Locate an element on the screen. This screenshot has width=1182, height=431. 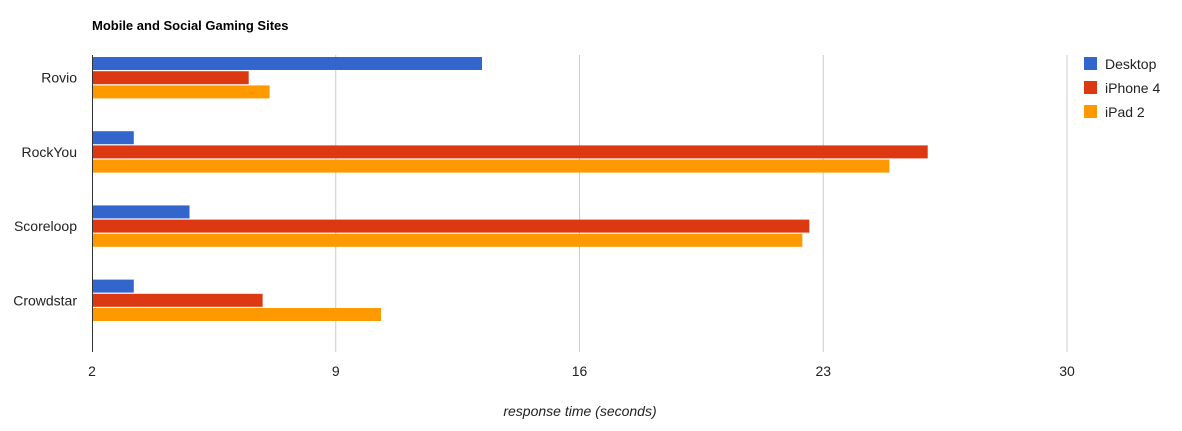
category-label-rockyou: RockYou is located at coordinates (49, 152).